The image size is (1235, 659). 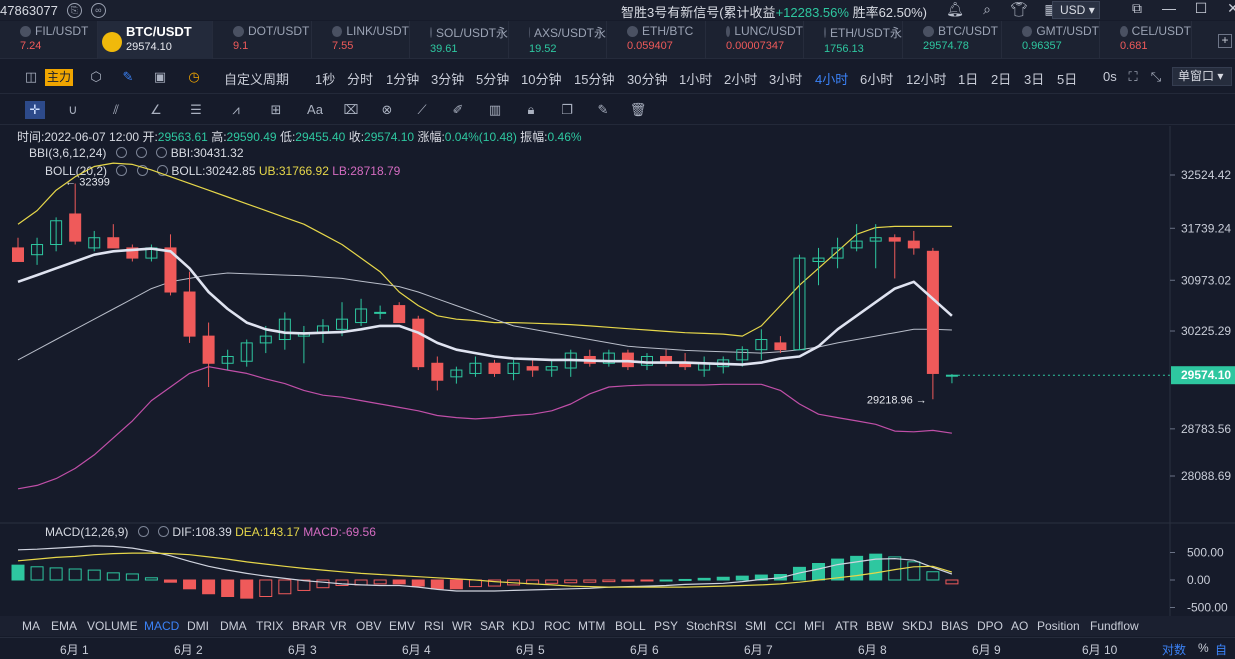 I want to click on period-option: 2小时, so click(x=741, y=79).